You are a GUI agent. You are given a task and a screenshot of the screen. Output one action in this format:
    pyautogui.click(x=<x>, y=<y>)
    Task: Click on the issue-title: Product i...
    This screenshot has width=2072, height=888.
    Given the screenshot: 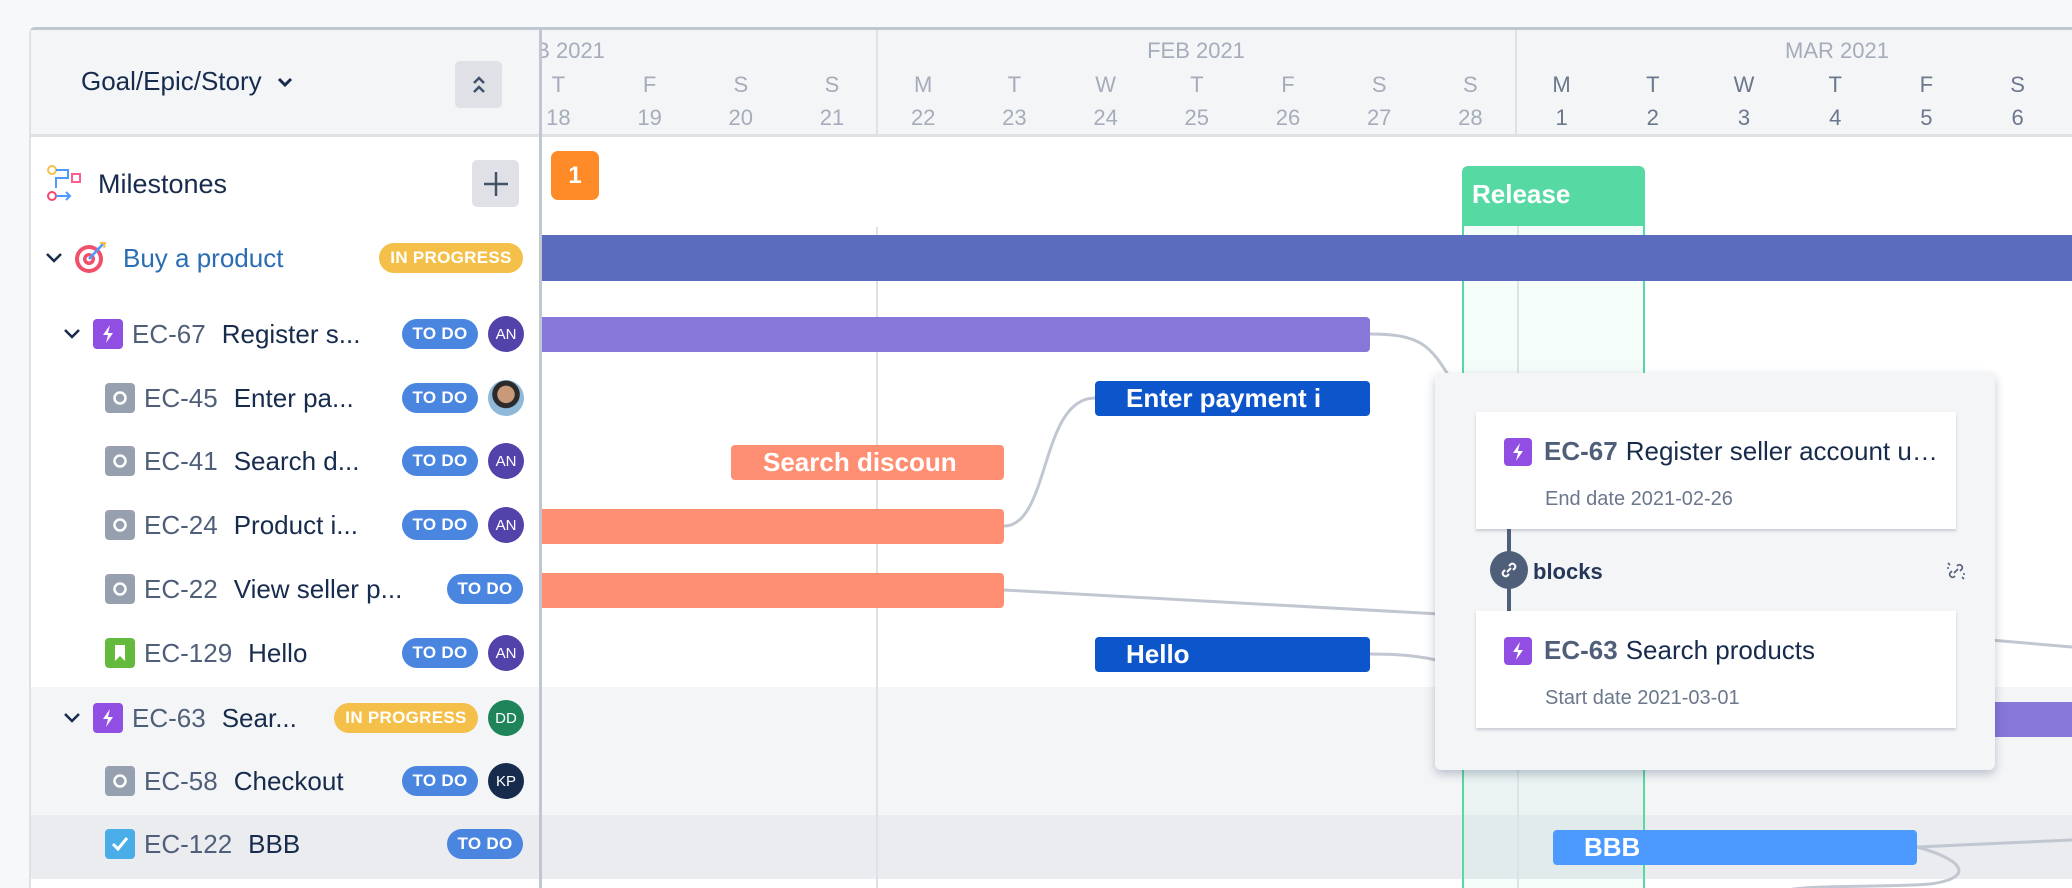 What is the action you would take?
    pyautogui.click(x=295, y=525)
    